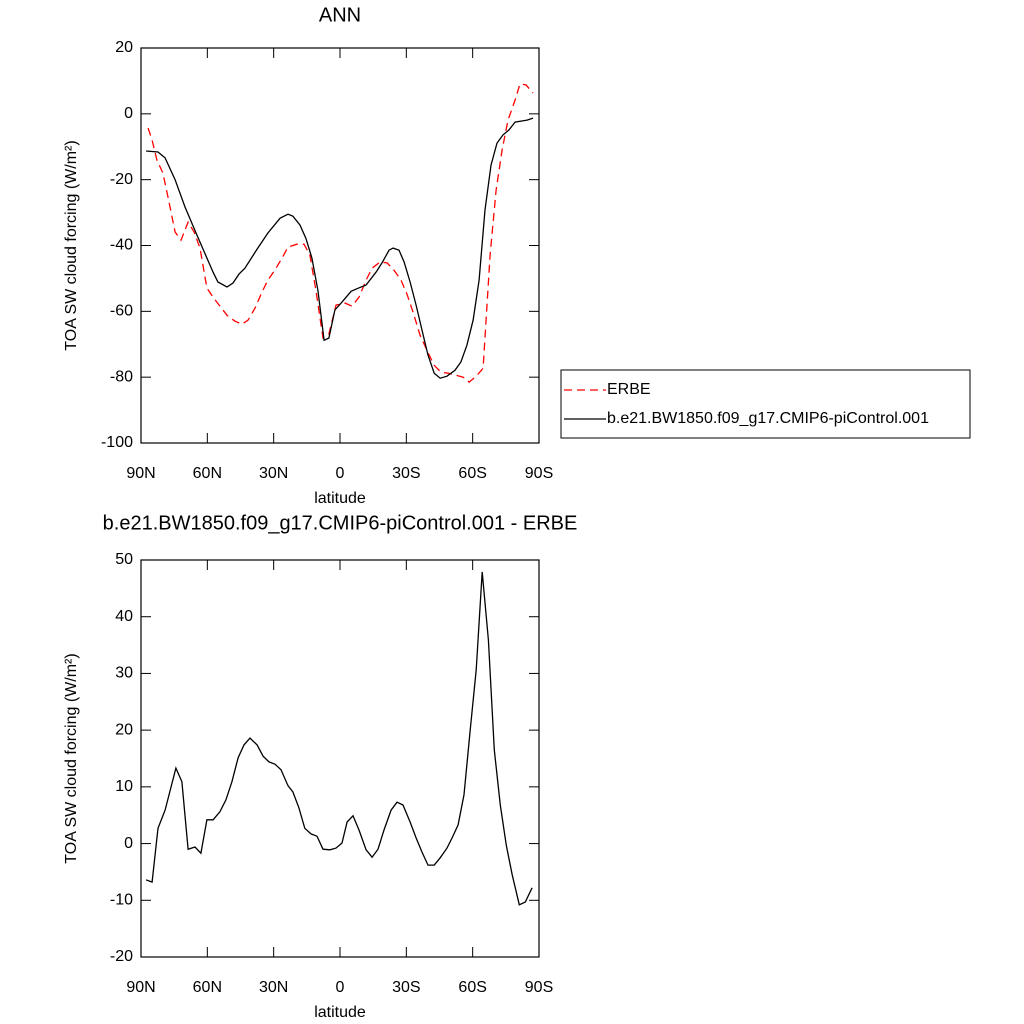 This screenshot has height=1024, width=1024. Describe the element at coordinates (121, 311) in the screenshot. I see `y-tick-label: -60` at that location.